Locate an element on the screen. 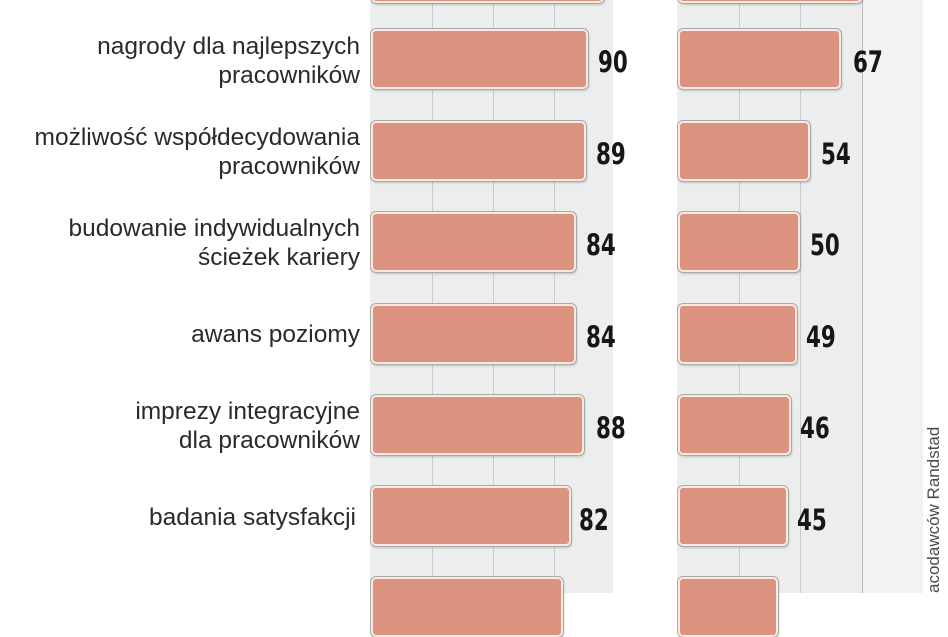  row-label: awans poziomy is located at coordinates (275, 334).